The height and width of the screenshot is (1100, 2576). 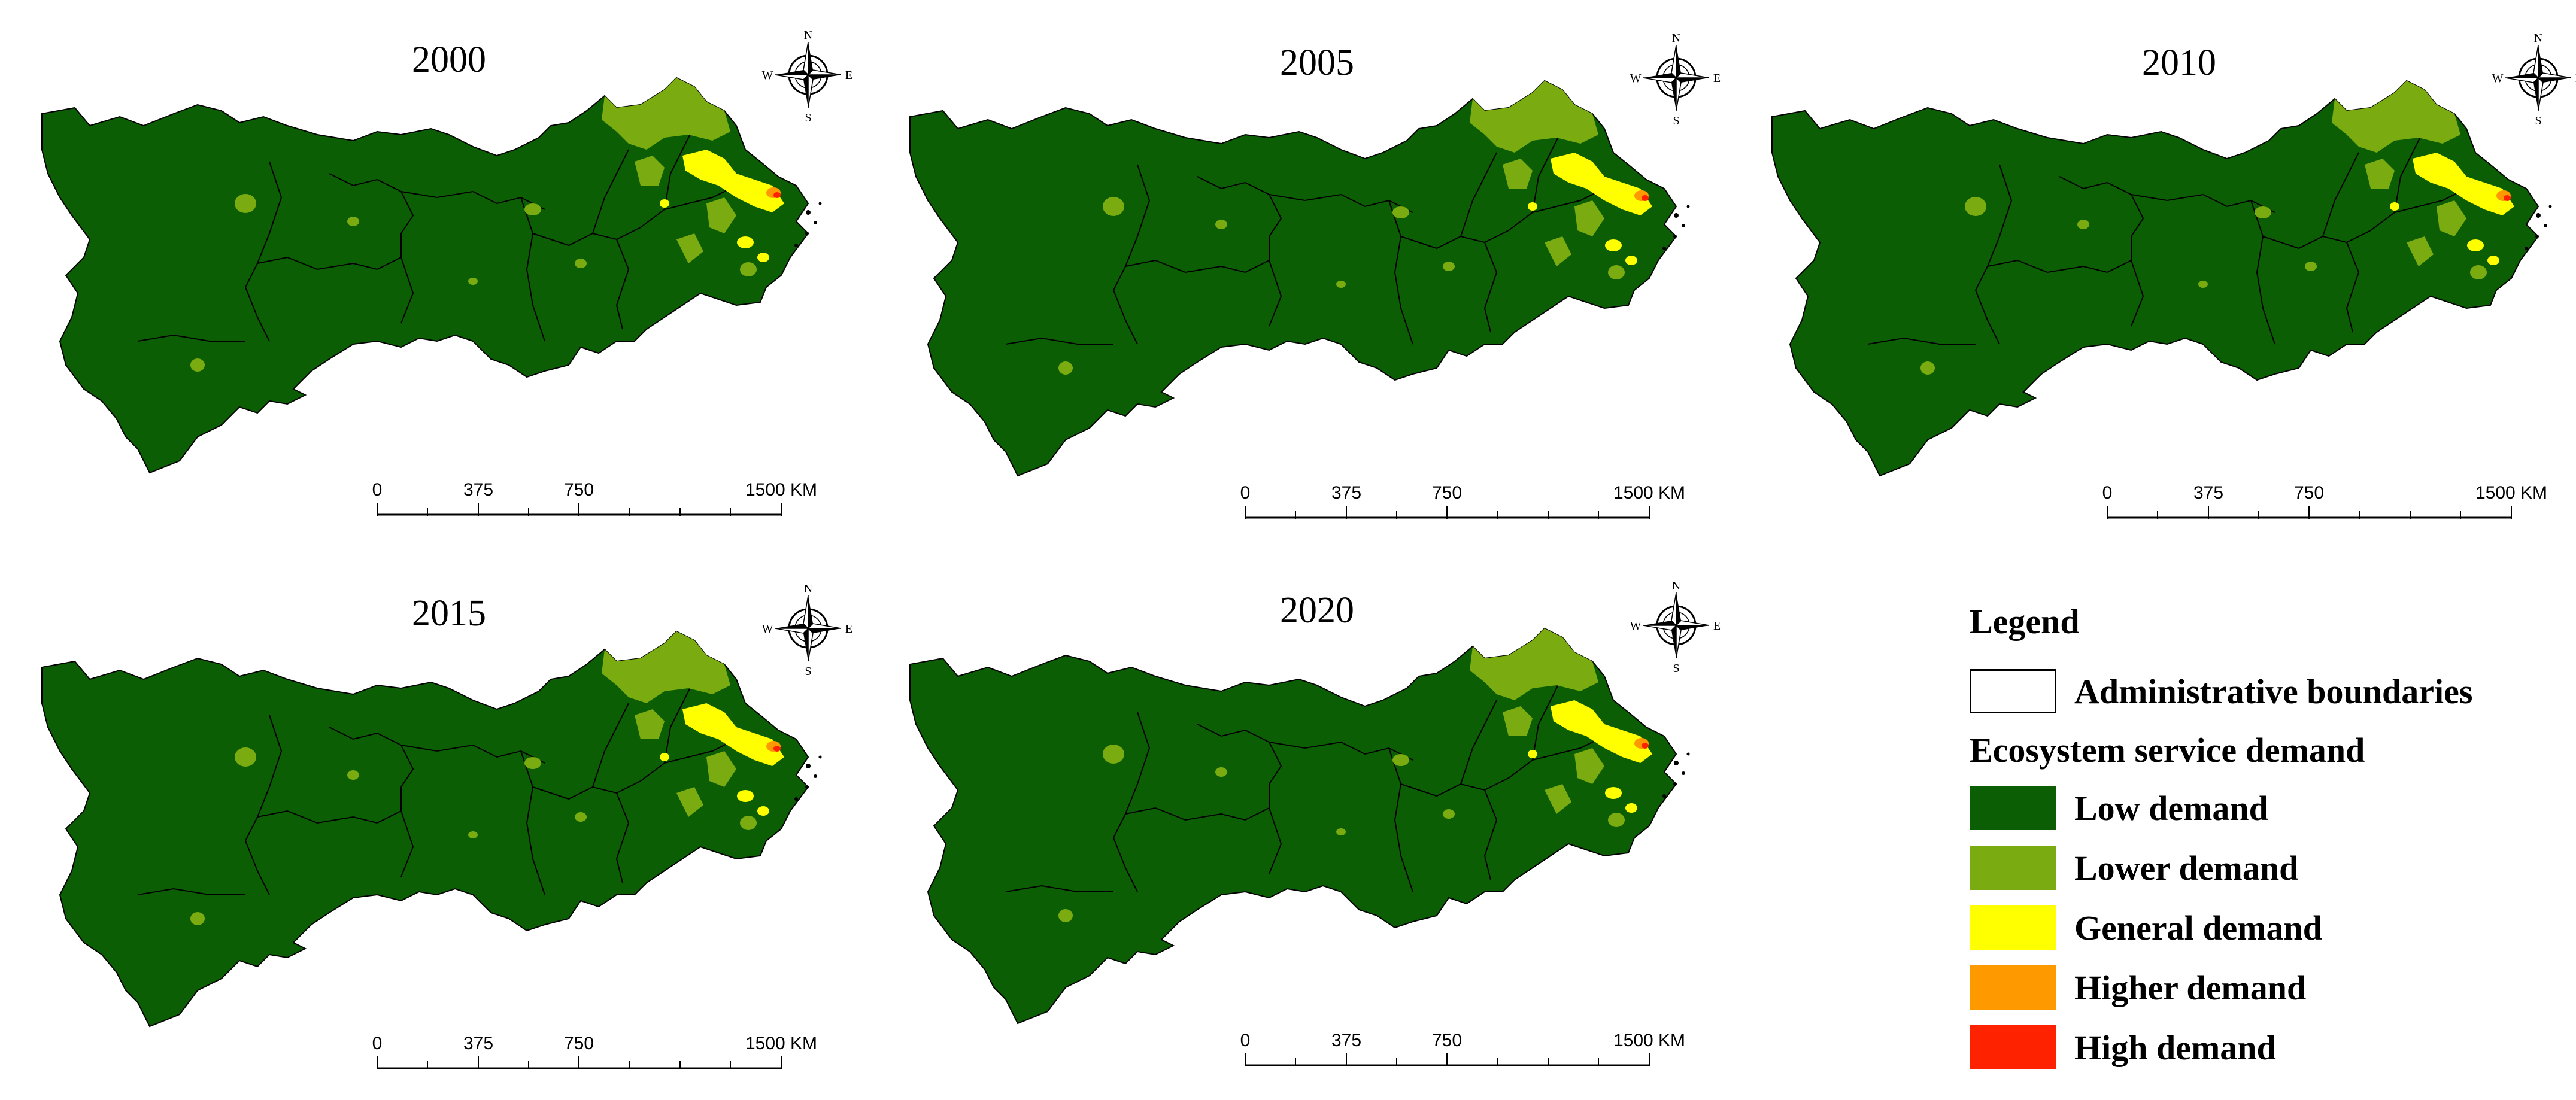 I want to click on legend-class-label: General demand, so click(x=2198, y=927).